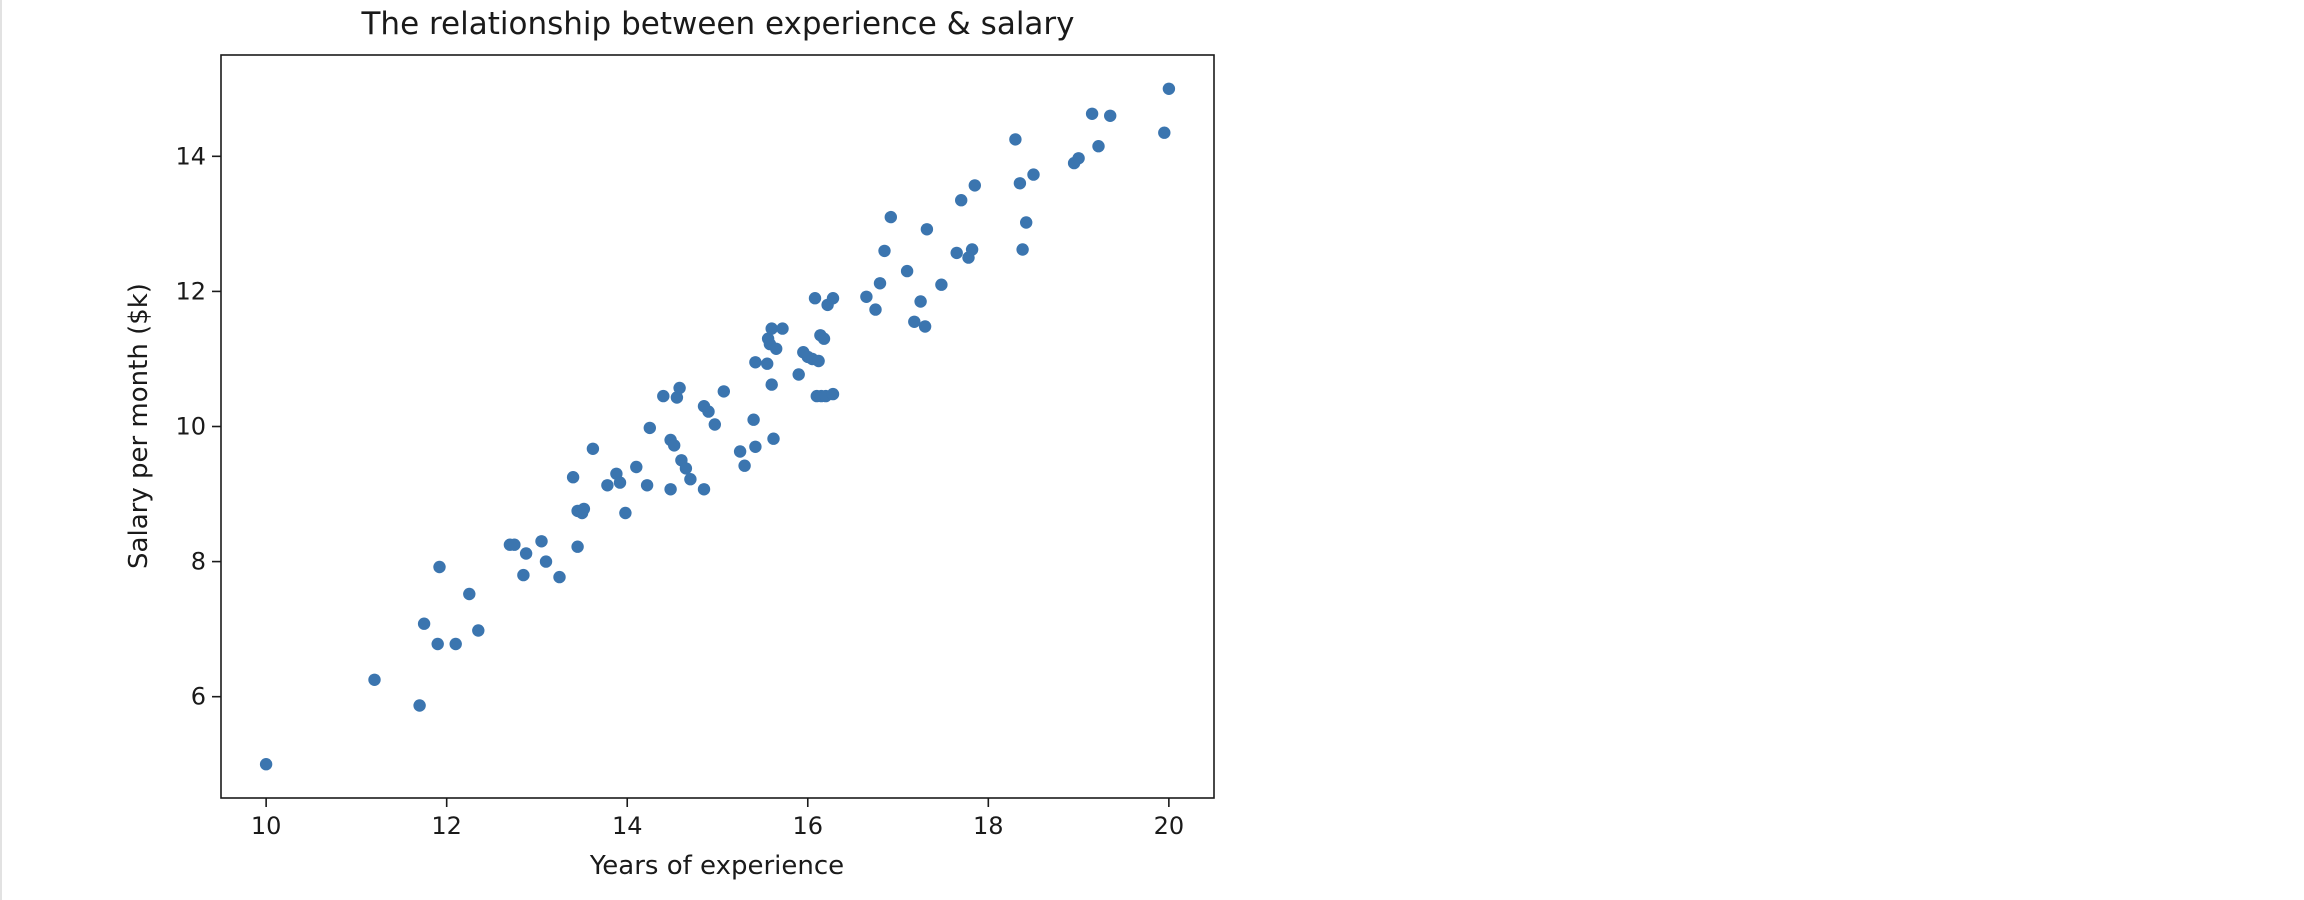 Image resolution: width=2304 pixels, height=900 pixels. What do you see at coordinates (1169, 826) in the screenshot?
I see `x-tick-label-20: 20` at bounding box center [1169, 826].